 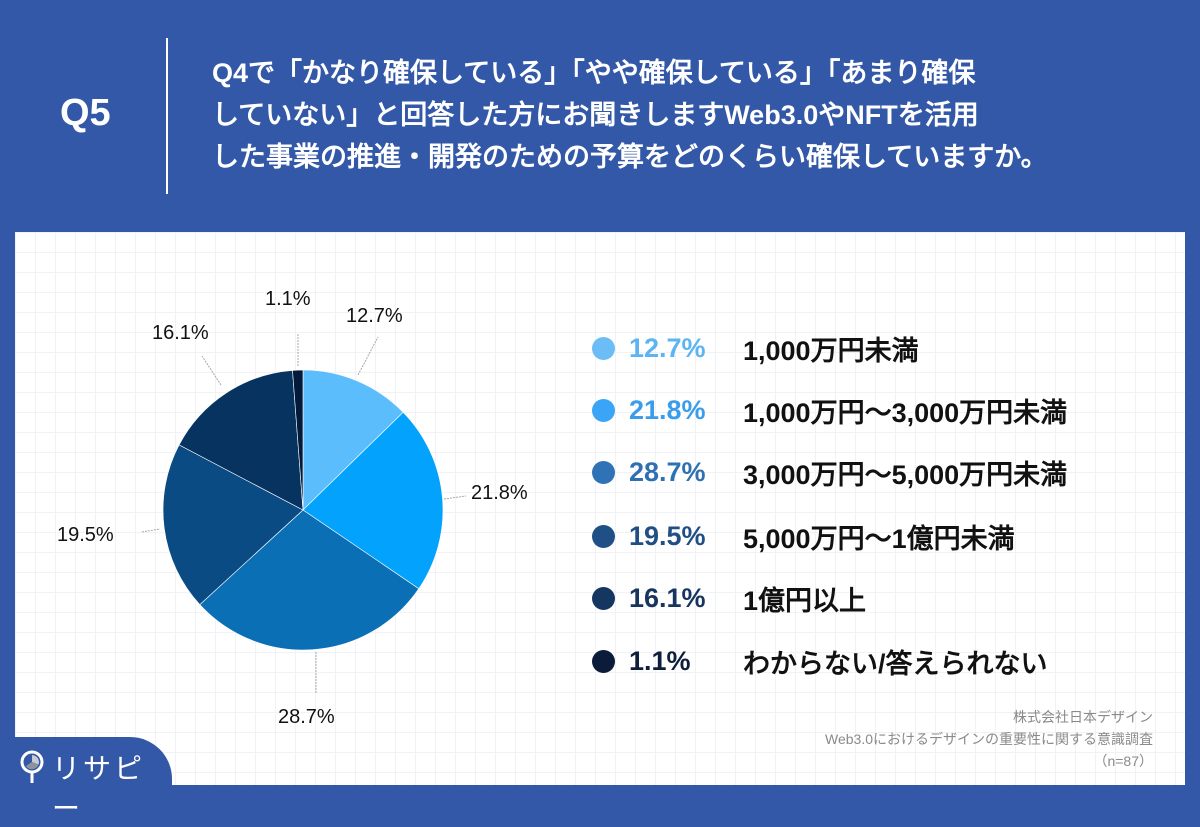 What do you see at coordinates (288, 299) in the screenshot?
I see `pie-label-1-1: 1.1%` at bounding box center [288, 299].